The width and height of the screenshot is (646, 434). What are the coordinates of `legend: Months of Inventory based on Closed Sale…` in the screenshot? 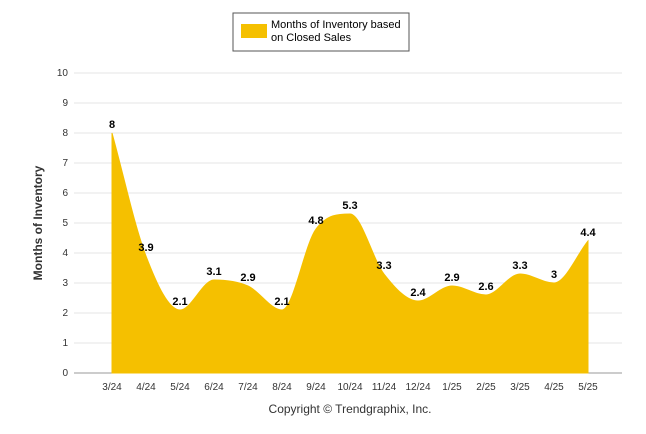 It's located at (321, 32).